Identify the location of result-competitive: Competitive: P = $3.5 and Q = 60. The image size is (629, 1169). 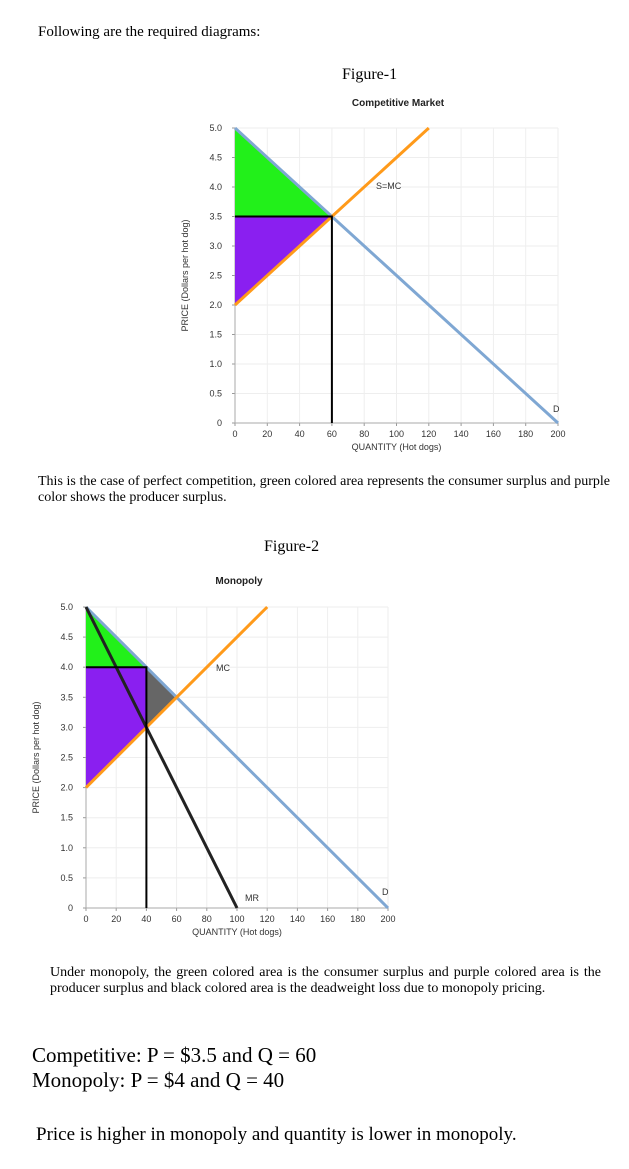
(174, 1055).